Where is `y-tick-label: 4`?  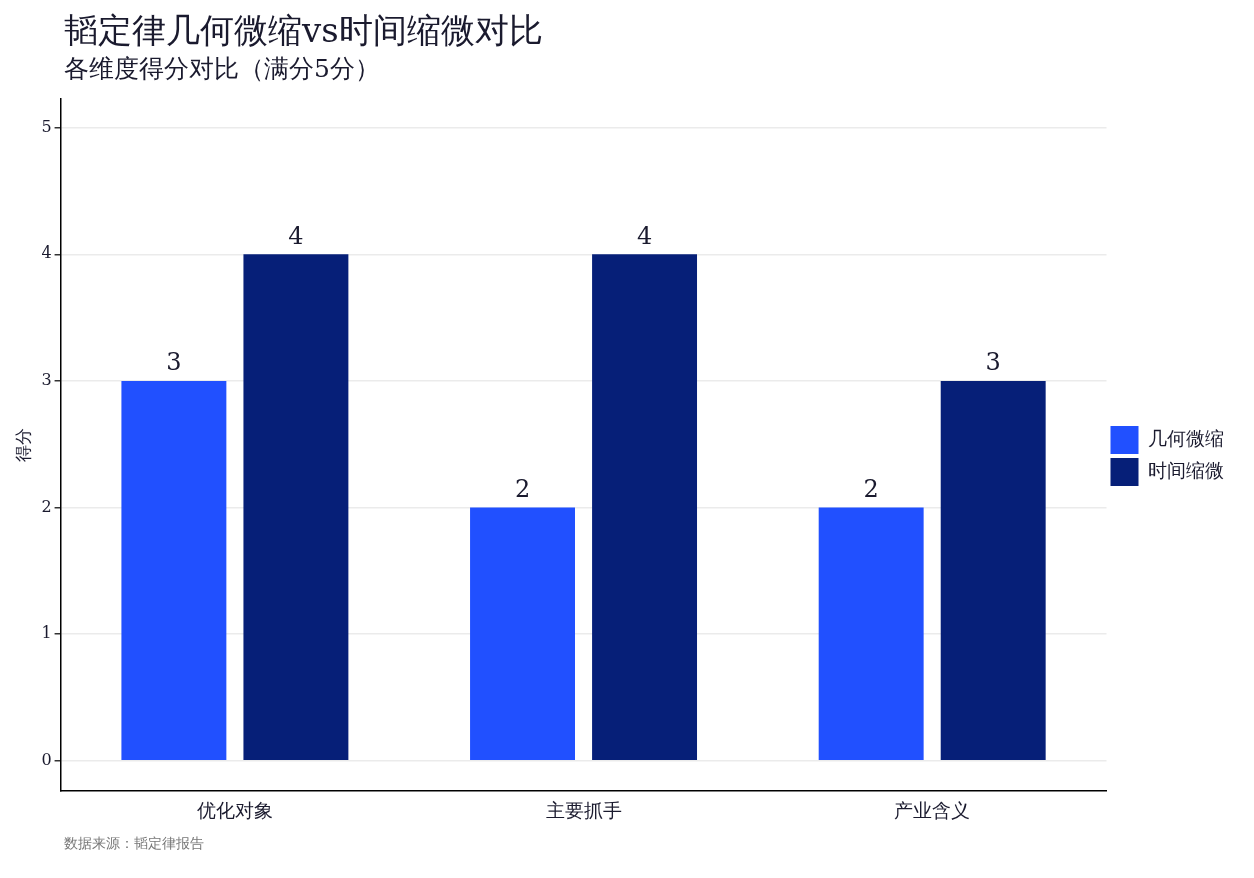 y-tick-label: 4 is located at coordinates (46, 253).